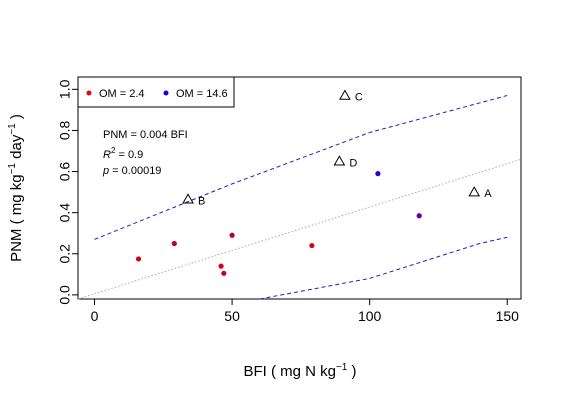 This screenshot has height=402, width=563. I want to click on y-tick-label: 0.8, so click(65, 131).